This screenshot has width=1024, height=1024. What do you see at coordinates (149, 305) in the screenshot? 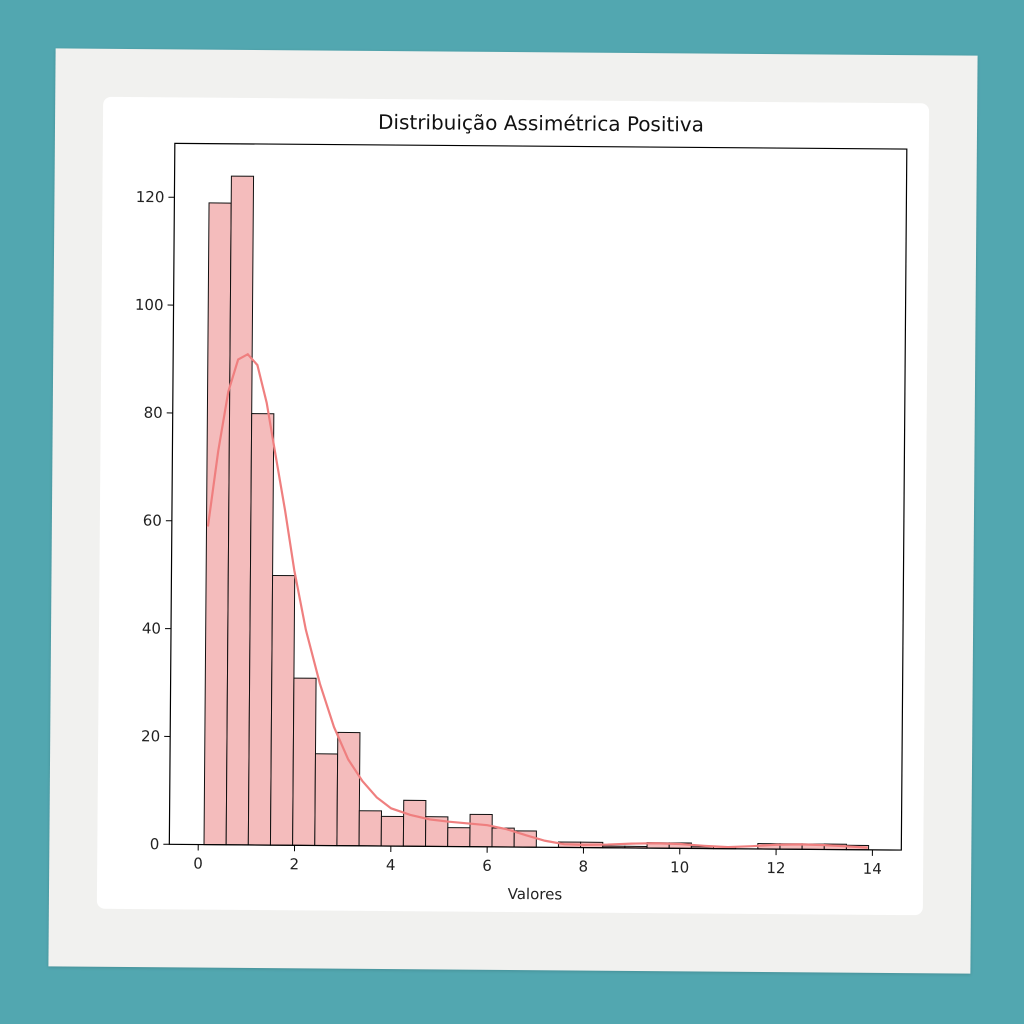
I see `y-tick-label: 100` at bounding box center [149, 305].